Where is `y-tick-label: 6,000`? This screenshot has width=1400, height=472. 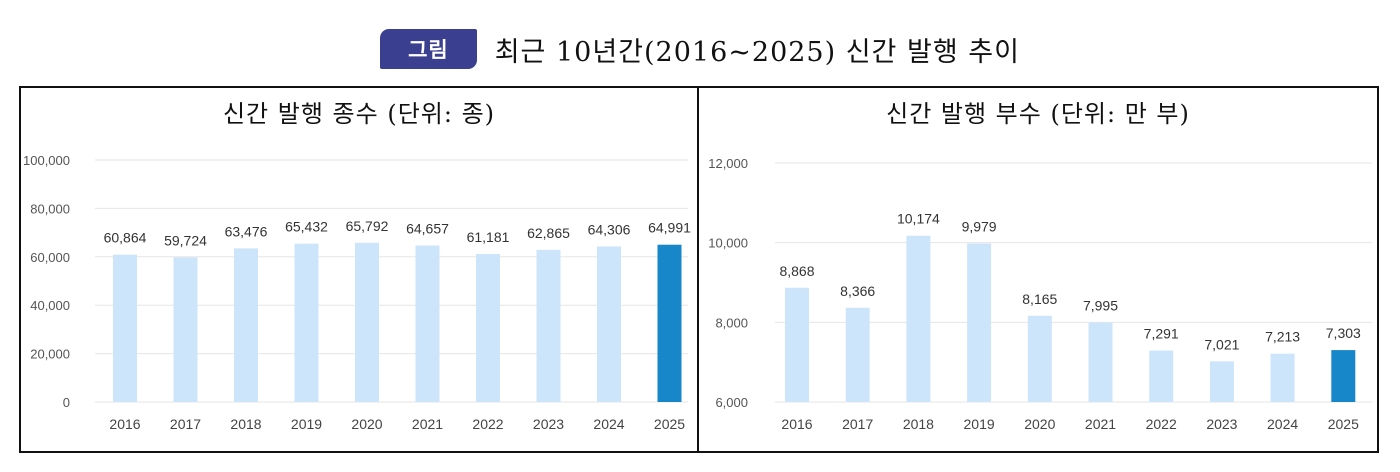 y-tick-label: 6,000 is located at coordinates (731, 402).